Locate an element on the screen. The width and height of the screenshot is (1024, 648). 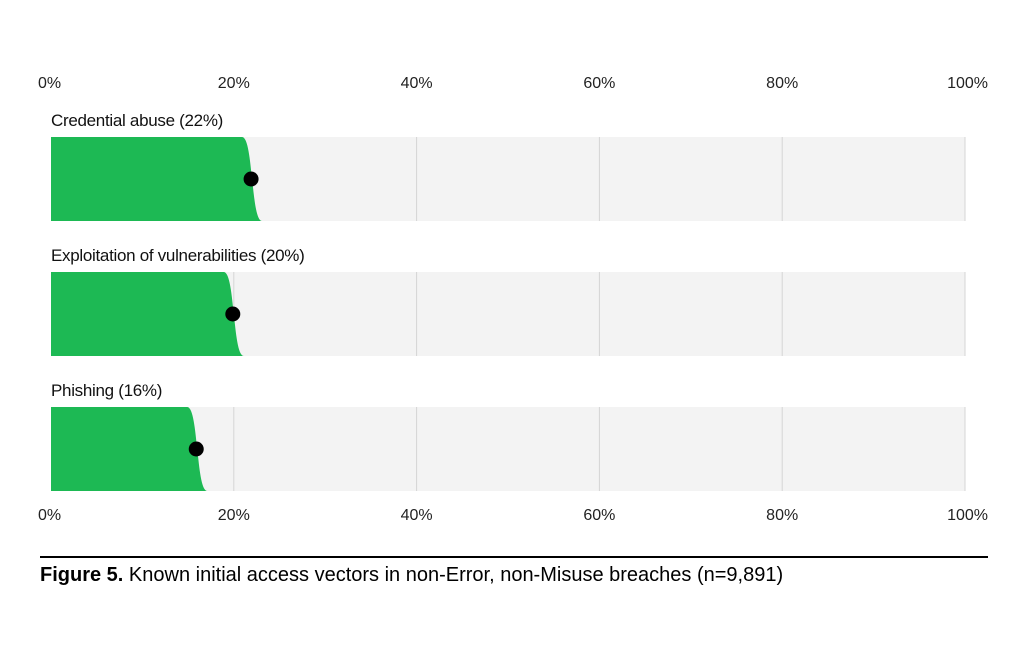
bottom-tick-label: 0% is located at coordinates (49, 515).